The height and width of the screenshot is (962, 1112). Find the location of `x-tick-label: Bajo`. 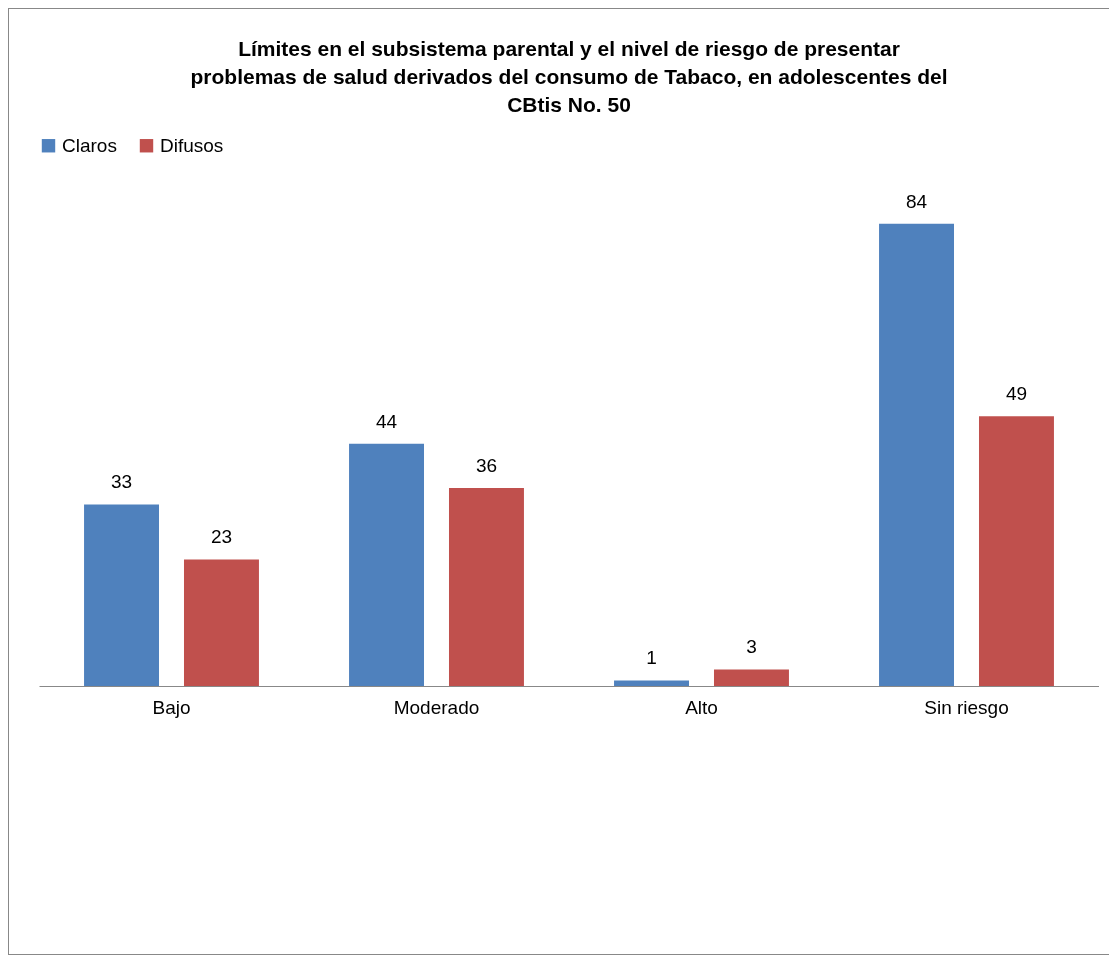

x-tick-label: Bajo is located at coordinates (171, 707).